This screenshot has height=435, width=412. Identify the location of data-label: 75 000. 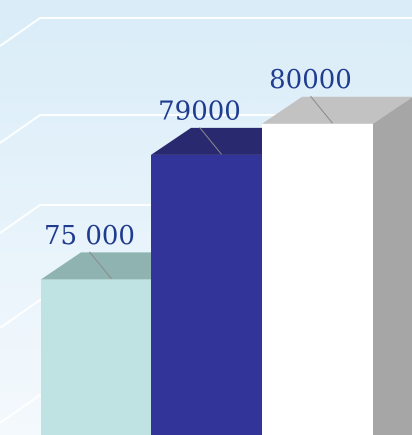
(89, 236).